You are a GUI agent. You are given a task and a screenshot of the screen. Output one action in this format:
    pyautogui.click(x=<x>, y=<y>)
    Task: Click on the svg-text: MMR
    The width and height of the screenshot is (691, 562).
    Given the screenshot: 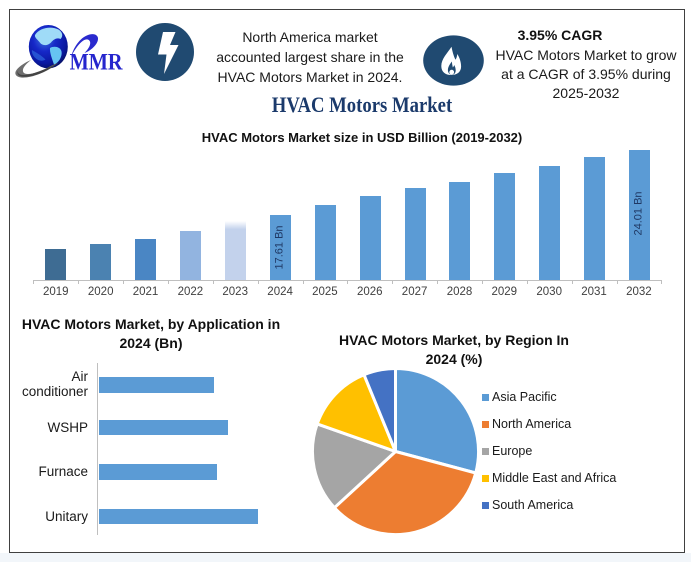 What is the action you would take?
    pyautogui.click(x=97, y=62)
    